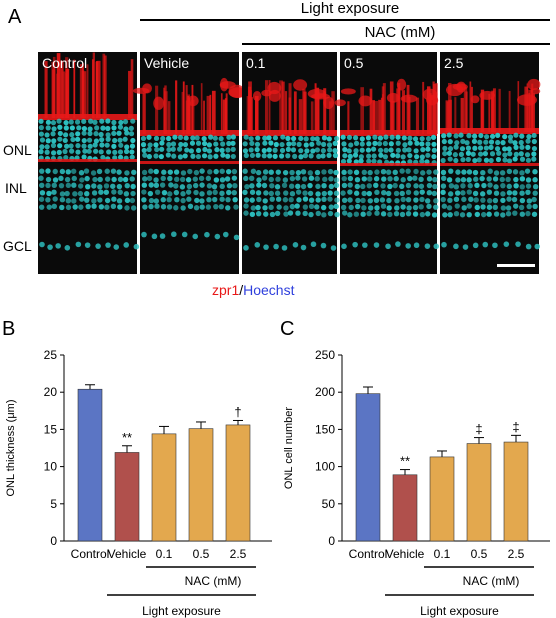 This screenshot has height=618, width=556. I want to click on layer-label-inl: INL, so click(16, 188).